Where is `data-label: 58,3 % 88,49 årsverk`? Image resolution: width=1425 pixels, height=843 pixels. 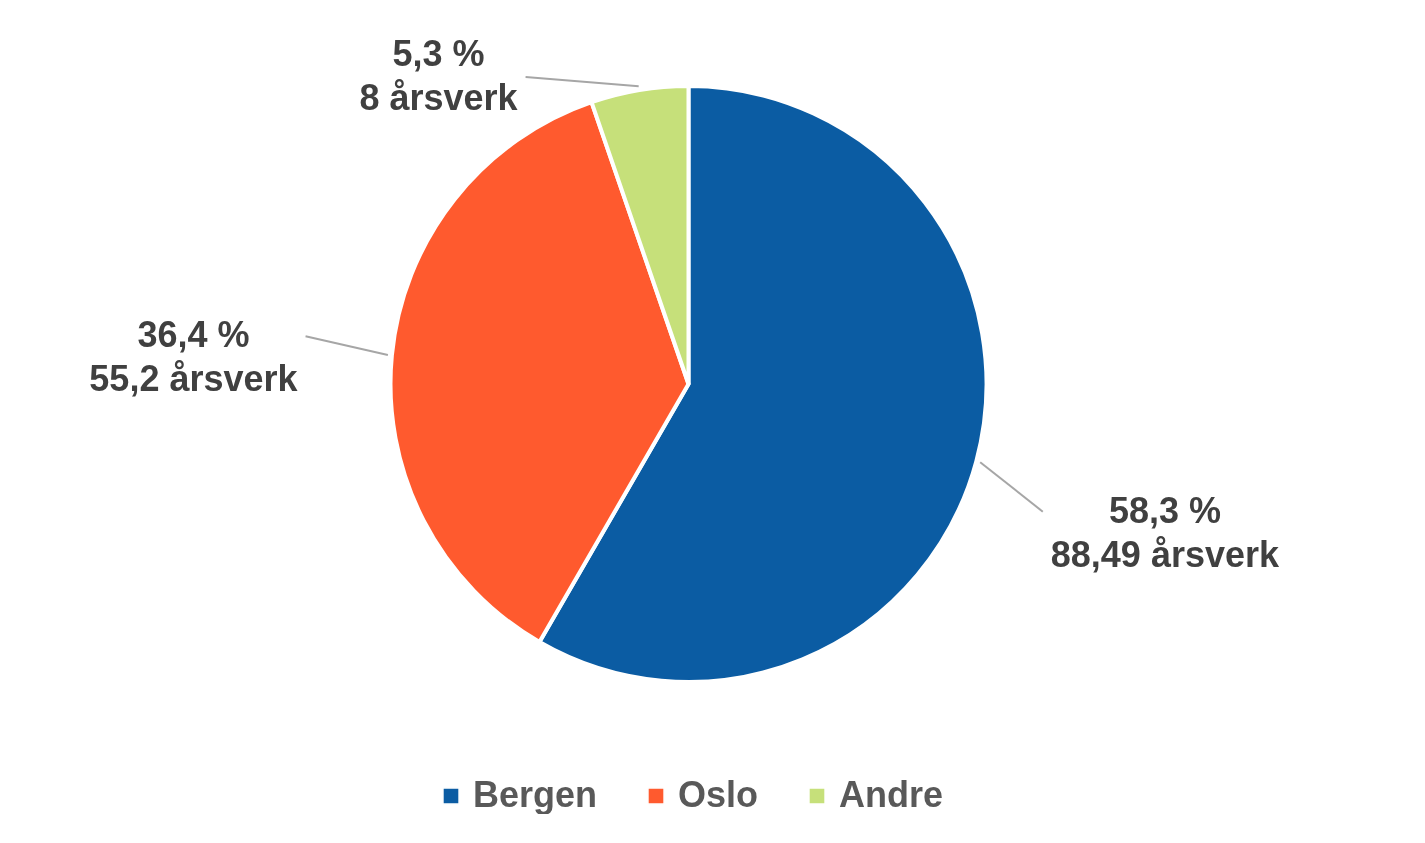 data-label: 58,3 % 88,49 årsverk is located at coordinates (1165, 532).